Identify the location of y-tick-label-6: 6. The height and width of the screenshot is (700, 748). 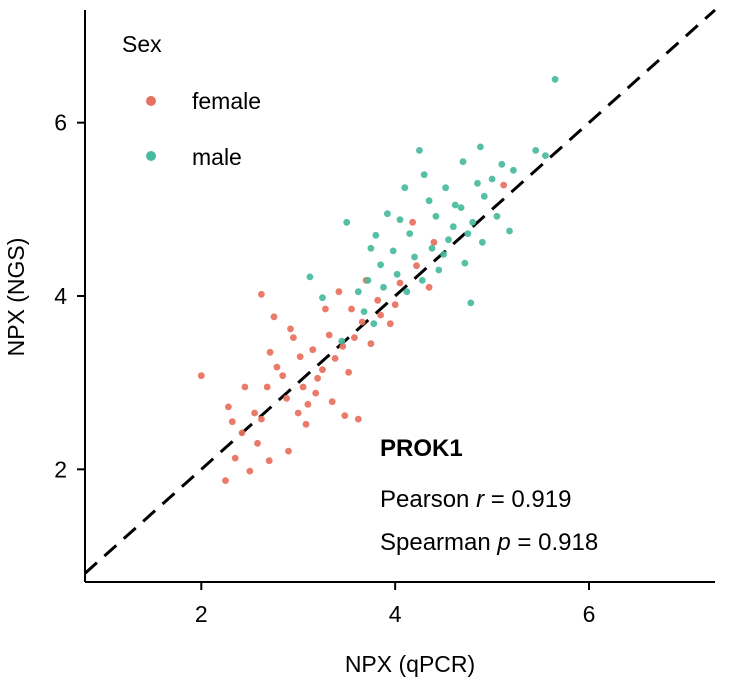
(60, 123).